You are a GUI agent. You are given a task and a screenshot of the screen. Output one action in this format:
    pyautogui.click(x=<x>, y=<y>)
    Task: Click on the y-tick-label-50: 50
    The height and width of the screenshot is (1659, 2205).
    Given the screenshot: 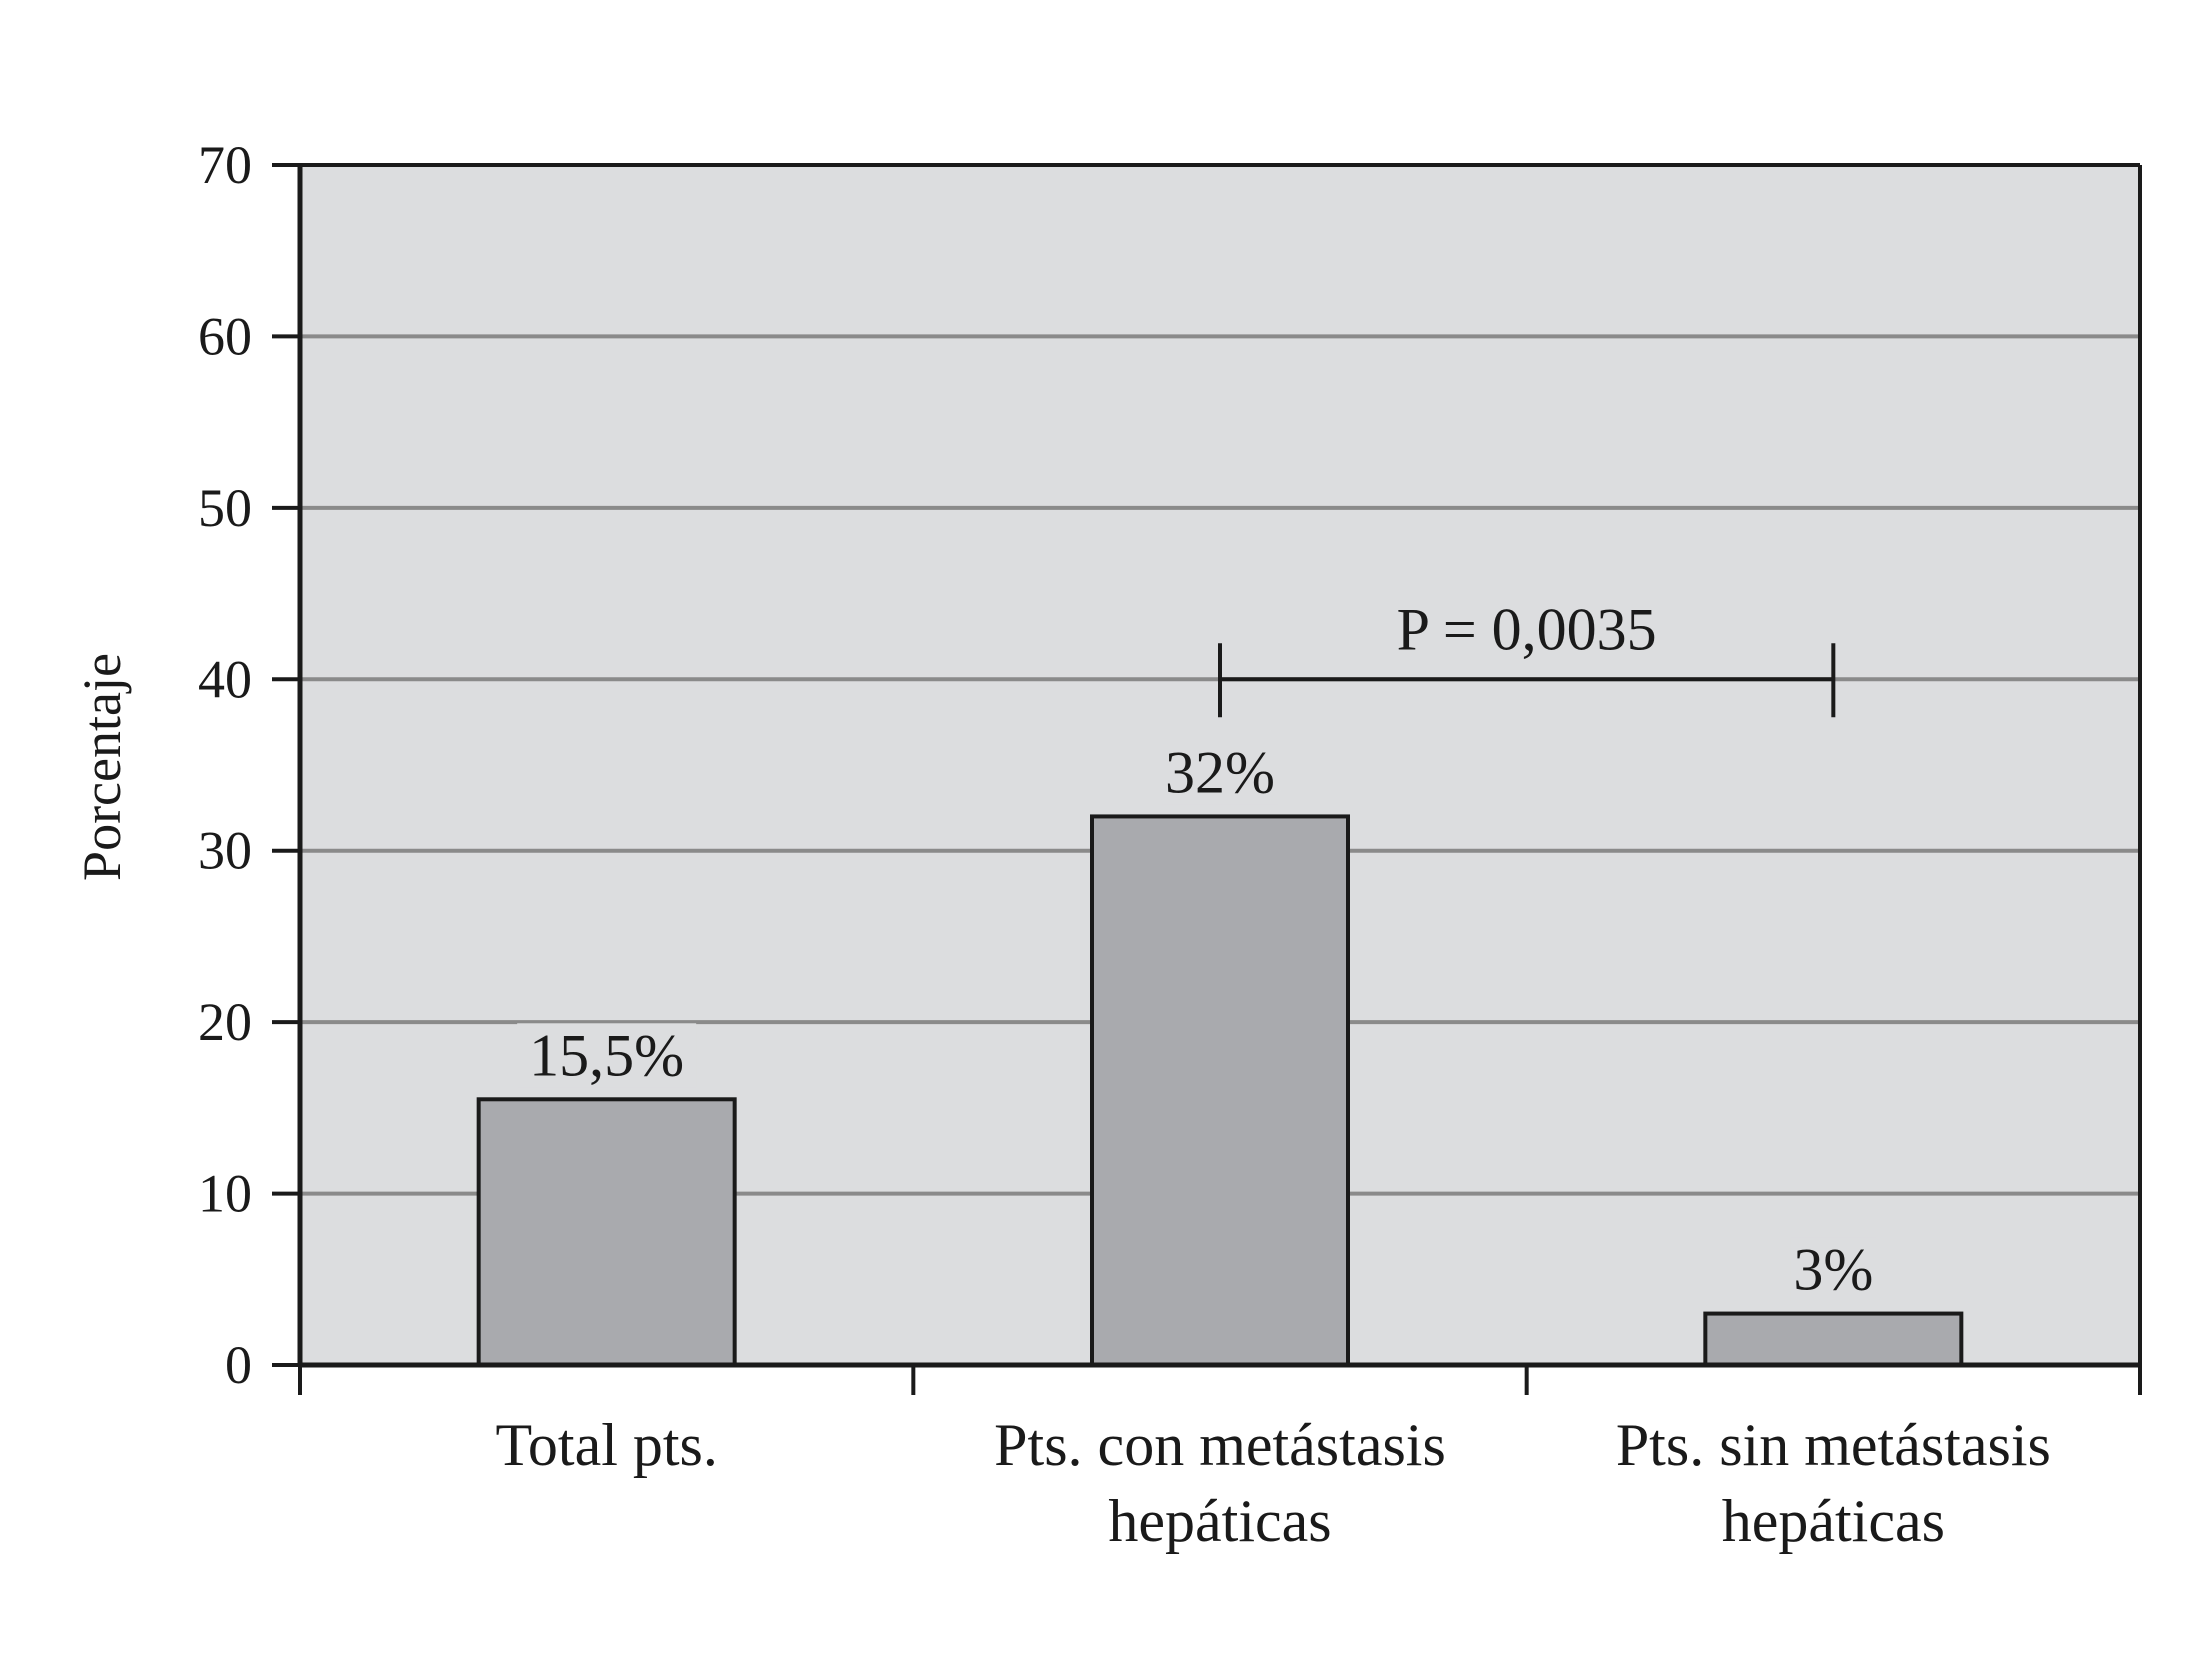 What is the action you would take?
    pyautogui.click(x=225, y=508)
    